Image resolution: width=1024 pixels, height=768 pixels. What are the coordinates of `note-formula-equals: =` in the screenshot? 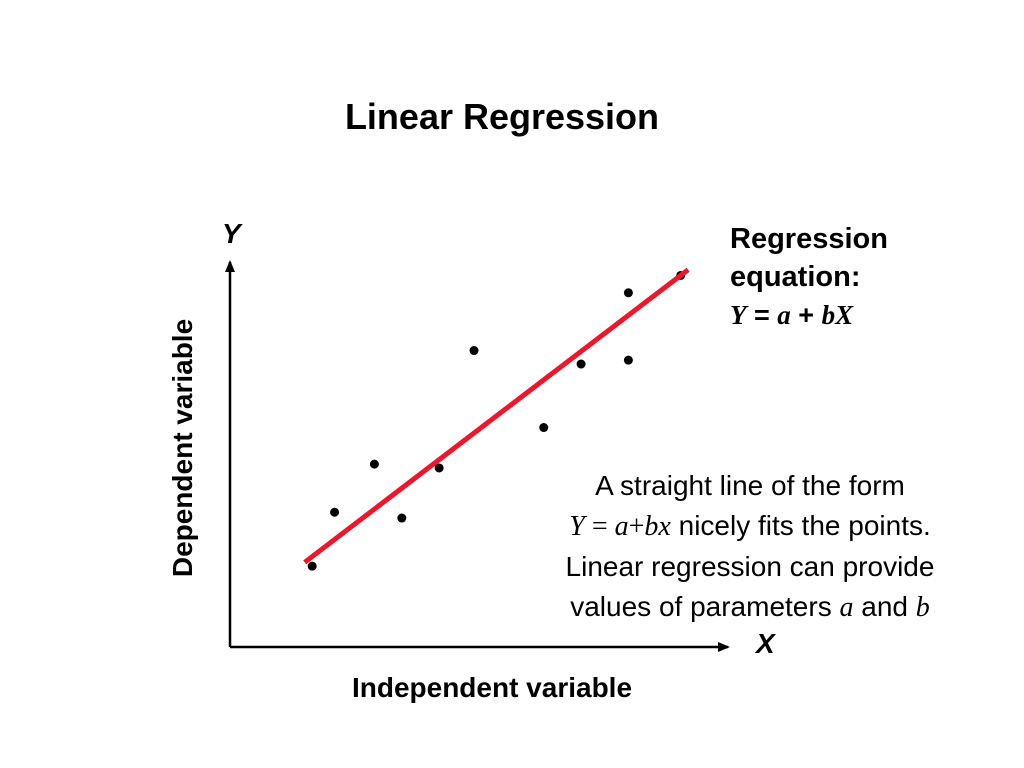 It's located at (599, 526).